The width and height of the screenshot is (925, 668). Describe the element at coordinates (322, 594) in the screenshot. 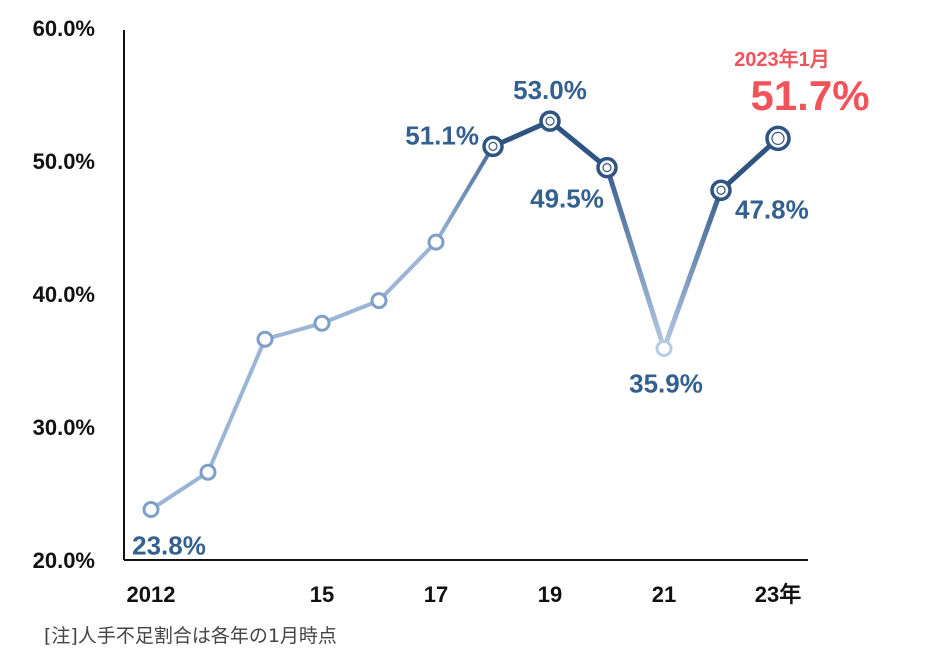

I see `x-tick-label: 15` at that location.